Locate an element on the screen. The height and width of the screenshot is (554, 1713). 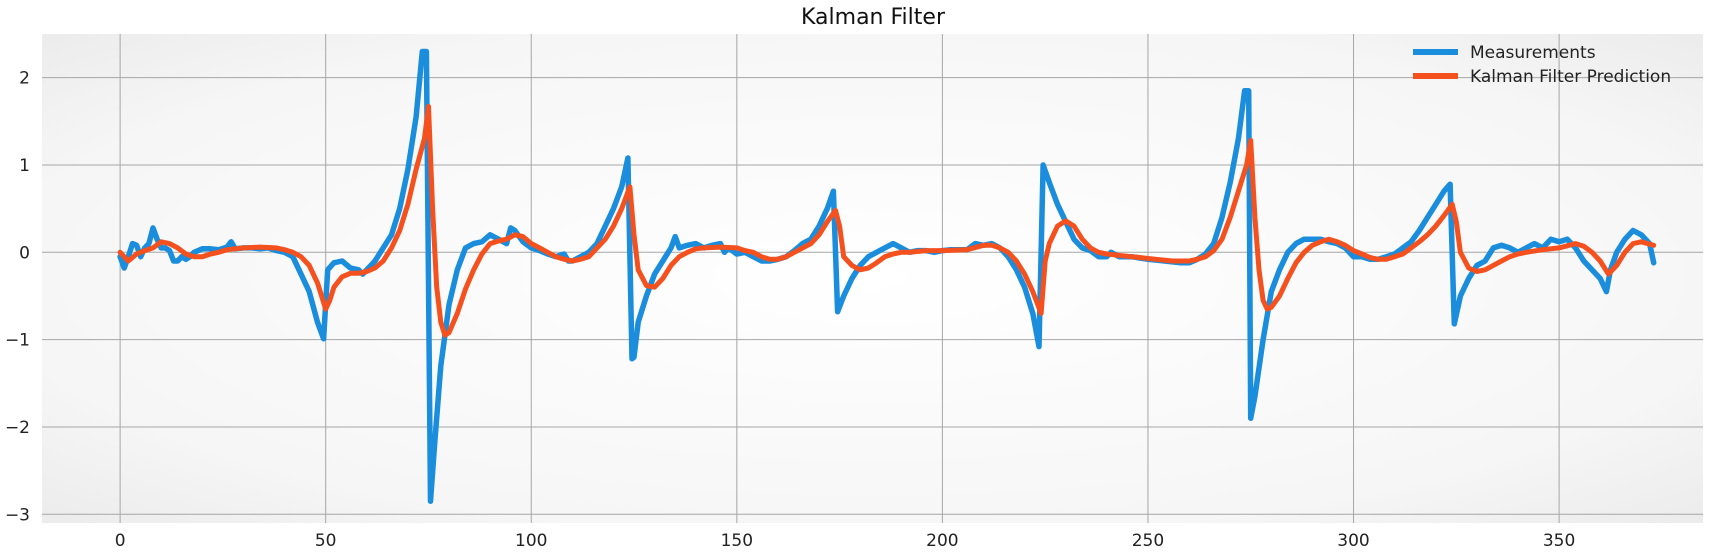
legend-label-measurements: Measurements is located at coordinates (1533, 53).